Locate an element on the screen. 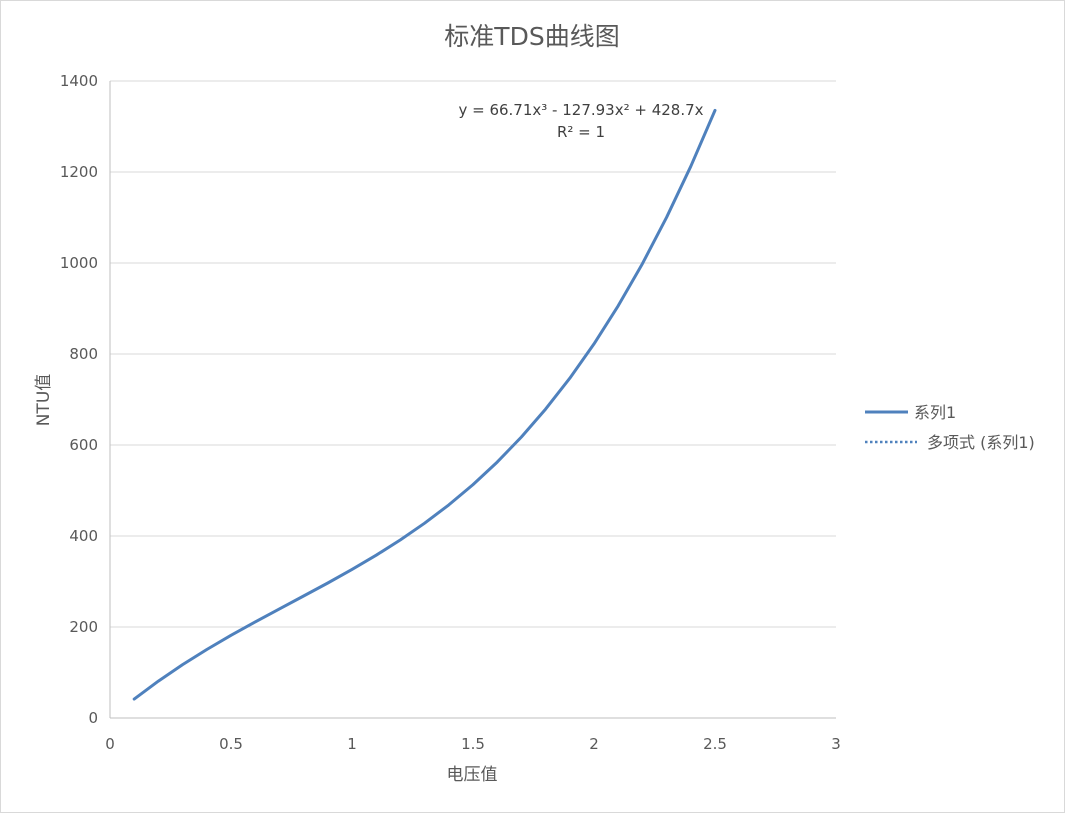 The width and height of the screenshot is (1065, 817). y-axis-title: NTU值 is located at coordinates (44, 400).